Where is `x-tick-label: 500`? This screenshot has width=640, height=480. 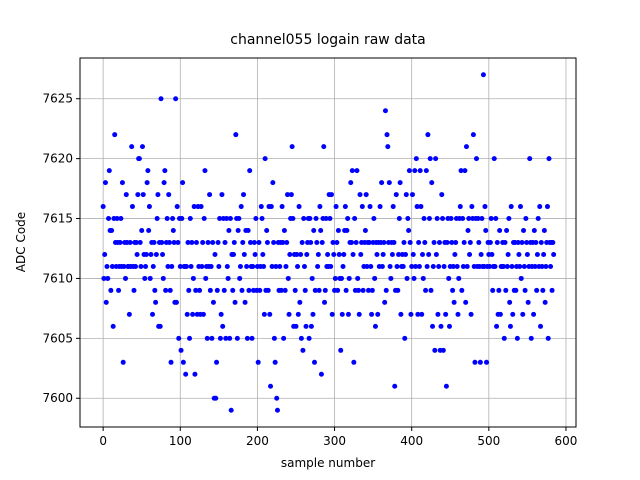 x-tick-label: 500 is located at coordinates (488, 441).